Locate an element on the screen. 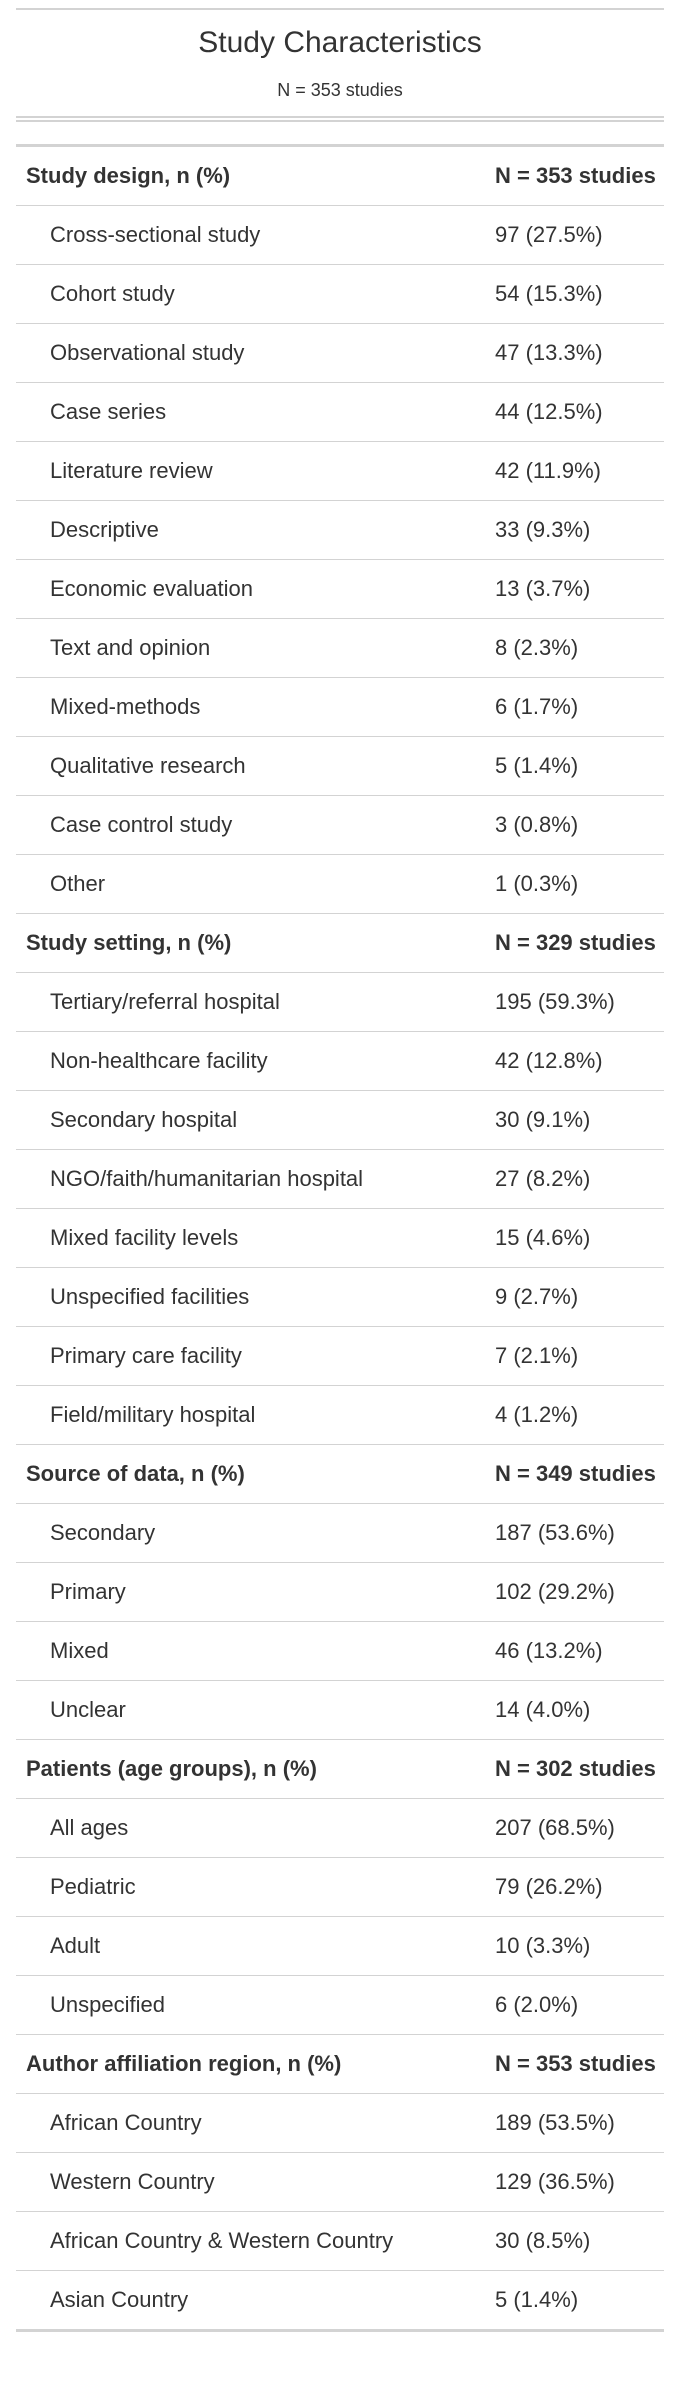  table-row: All ages 207 (68.5%) is located at coordinates (340, 1828).